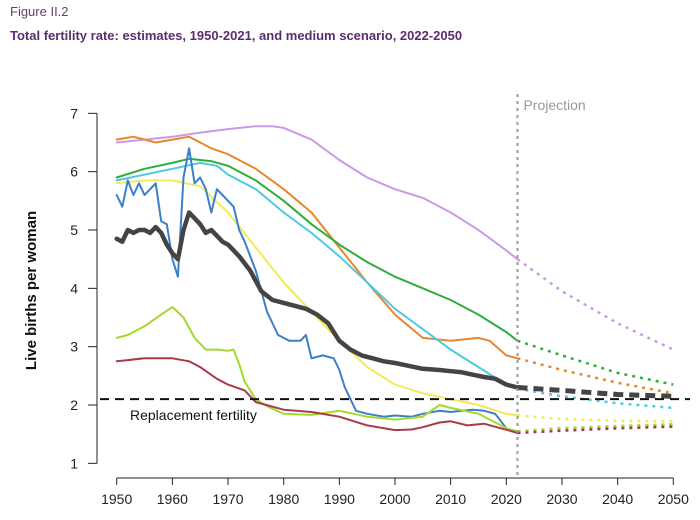 The width and height of the screenshot is (700, 520). Describe the element at coordinates (227, 499) in the screenshot. I see `x-tick-label: 1970` at that location.